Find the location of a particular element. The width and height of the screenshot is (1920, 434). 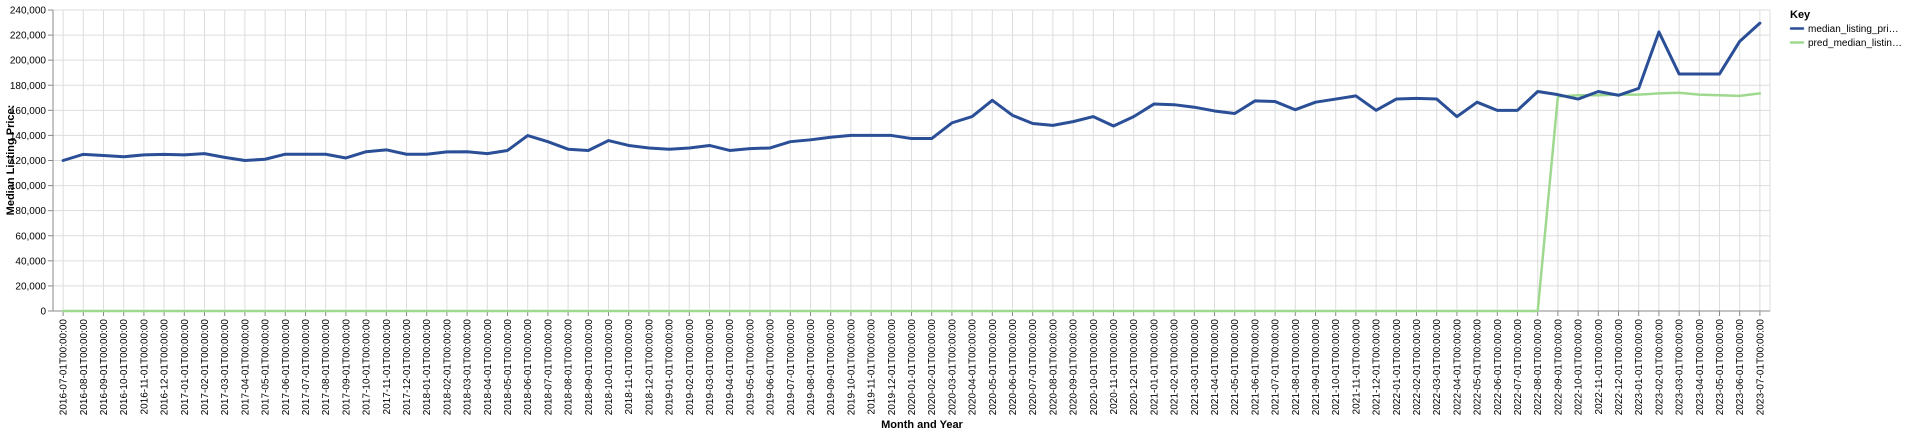

y-tick-label: 180,000 is located at coordinates (28, 86).